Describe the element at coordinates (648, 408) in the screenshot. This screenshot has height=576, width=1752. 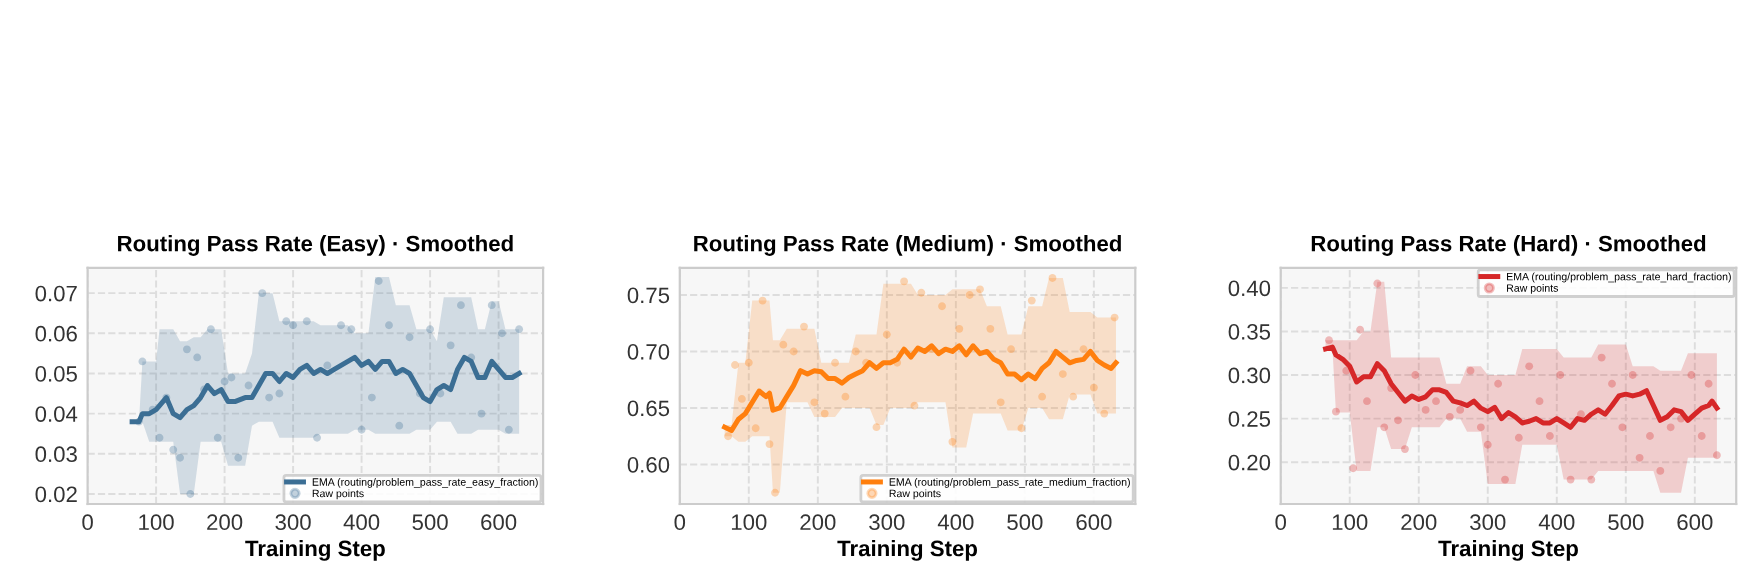
I see `y-tick-label: 0.65` at that location.